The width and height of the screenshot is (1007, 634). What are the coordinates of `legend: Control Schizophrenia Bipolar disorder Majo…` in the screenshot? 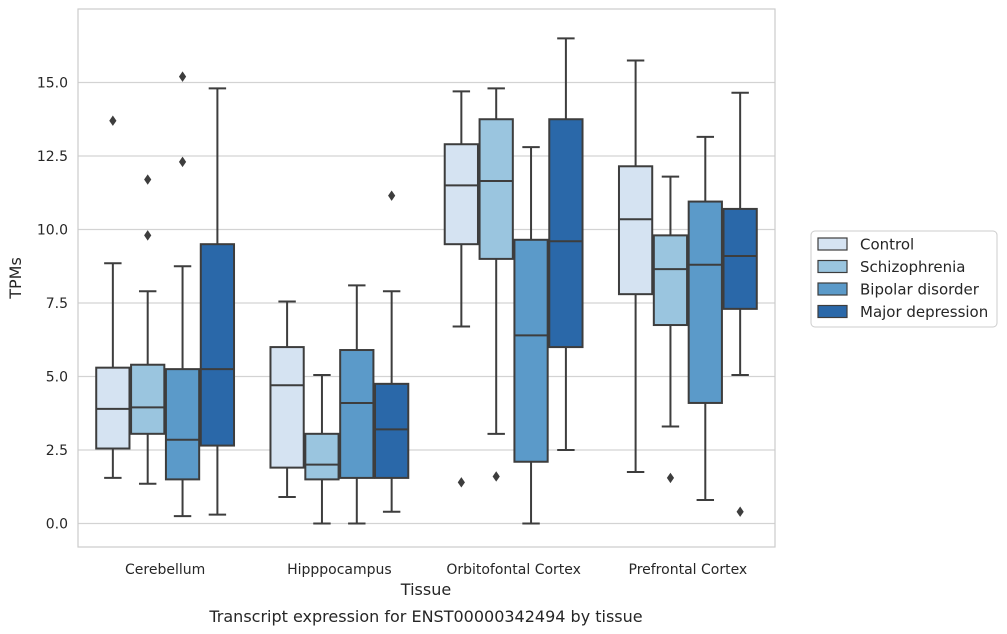 It's located at (904, 279).